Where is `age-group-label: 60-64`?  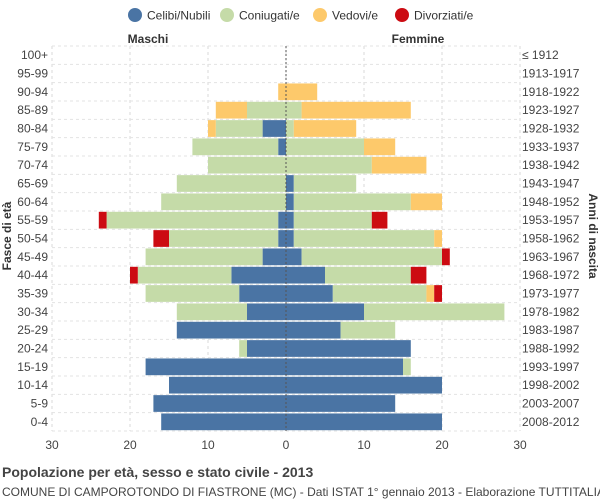 age-group-label: 60-64 is located at coordinates (32, 202).